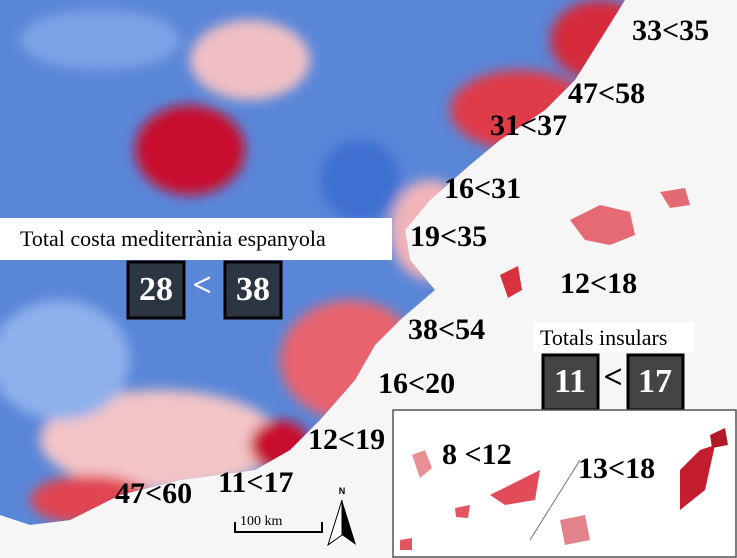 The image size is (737, 558). I want to click on coast-label: 11<17, so click(255, 482).